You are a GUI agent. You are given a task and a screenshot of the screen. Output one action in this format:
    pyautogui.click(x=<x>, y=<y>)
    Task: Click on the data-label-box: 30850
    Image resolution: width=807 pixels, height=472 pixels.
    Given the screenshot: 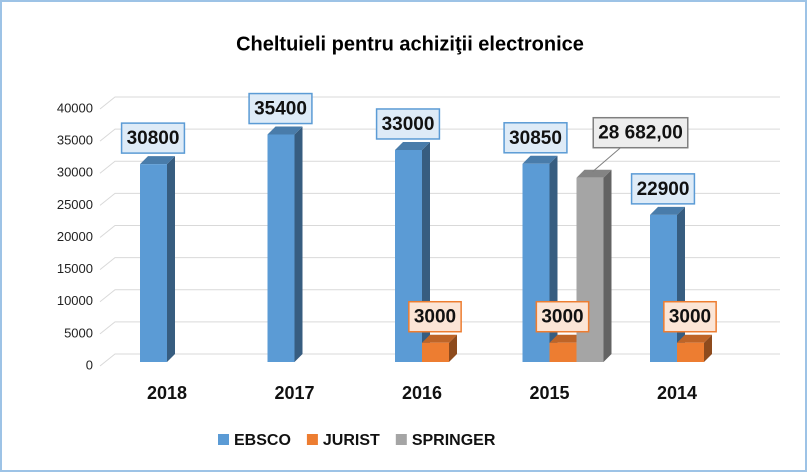 What is the action you would take?
    pyautogui.click(x=535, y=138)
    